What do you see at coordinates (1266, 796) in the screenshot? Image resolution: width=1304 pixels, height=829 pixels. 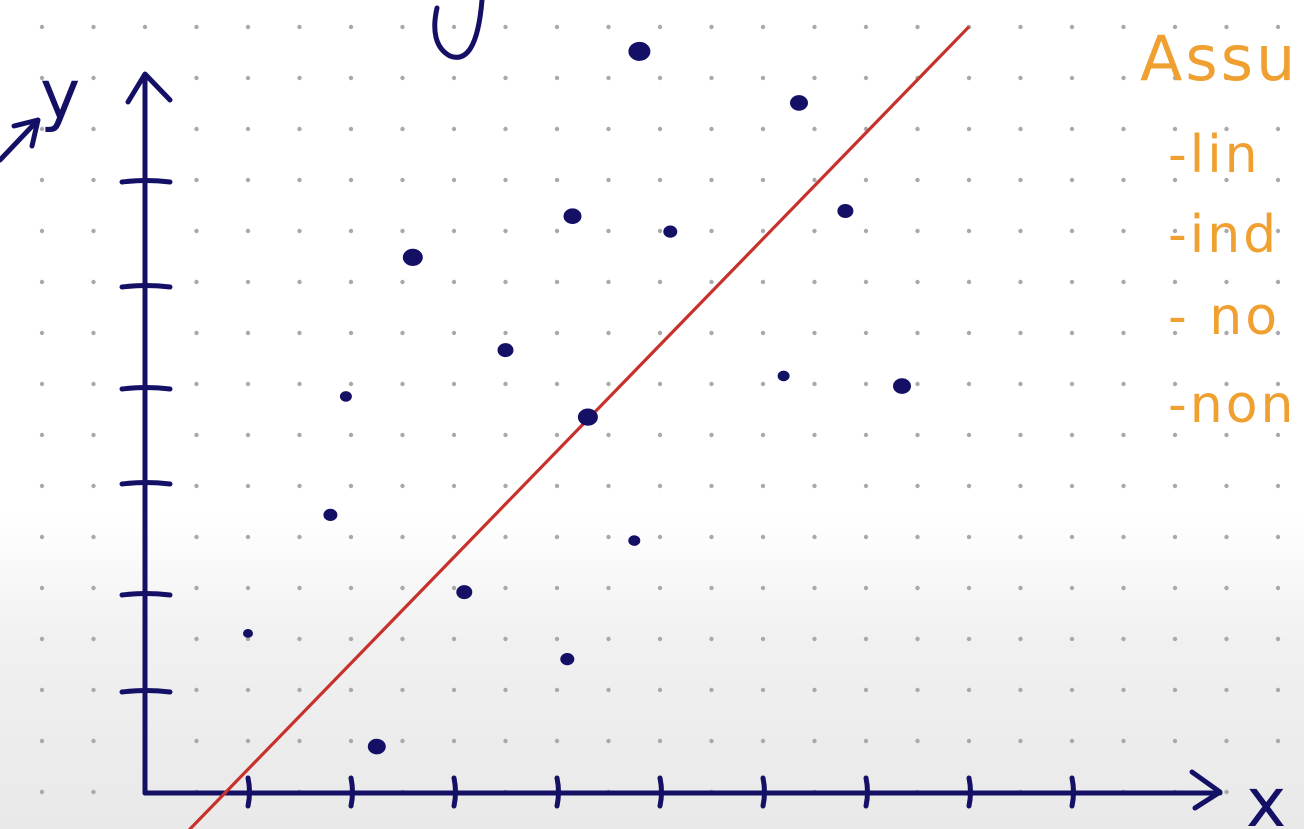 I see `x-axis-label: x` at bounding box center [1266, 796].